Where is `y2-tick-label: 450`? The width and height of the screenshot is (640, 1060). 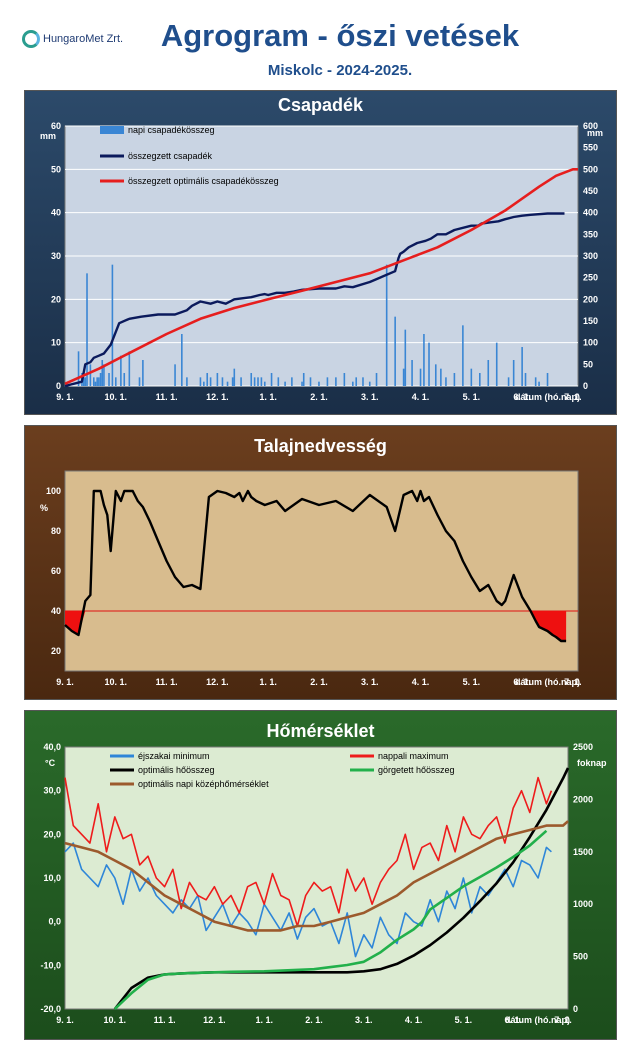 y2-tick-label: 450 is located at coordinates (590, 191).